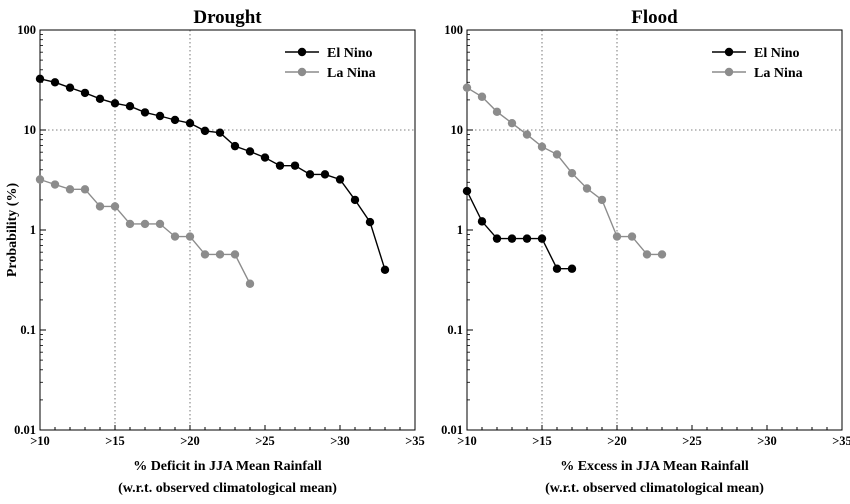 Image resolution: width=850 pixels, height=504 pixels. I want to click on x-axis-label: % Excess in JJA Mean Rainfall, so click(654, 466).